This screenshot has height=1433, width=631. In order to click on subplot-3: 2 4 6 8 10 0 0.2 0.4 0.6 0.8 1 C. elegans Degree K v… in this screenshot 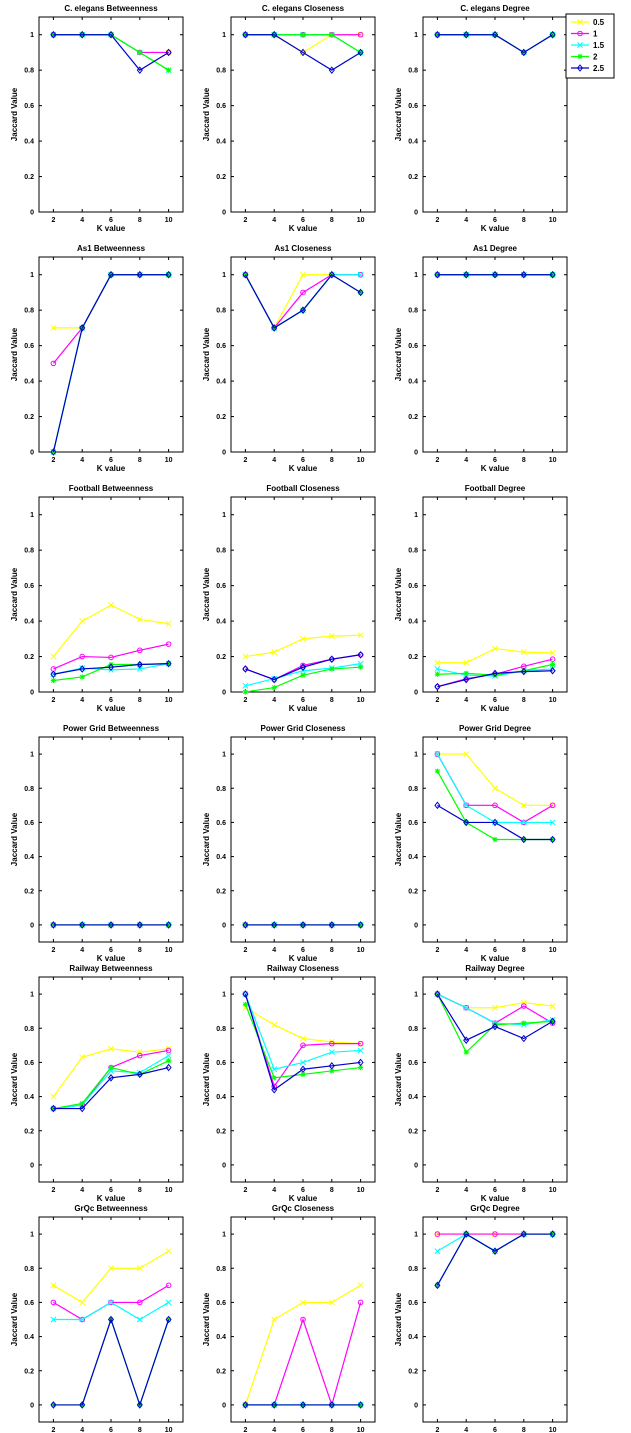, I will do `click(481, 118)`.